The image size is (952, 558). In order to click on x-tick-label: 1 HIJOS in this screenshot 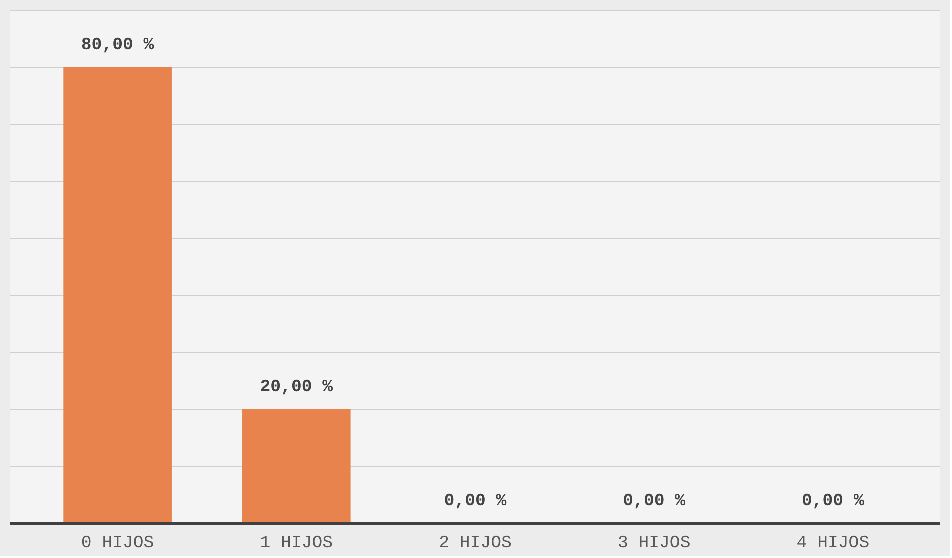, I will do `click(297, 544)`.